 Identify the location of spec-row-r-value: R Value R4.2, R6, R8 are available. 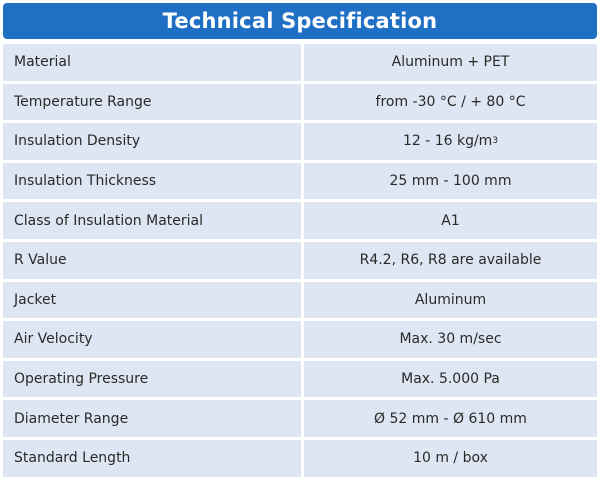
(300, 260).